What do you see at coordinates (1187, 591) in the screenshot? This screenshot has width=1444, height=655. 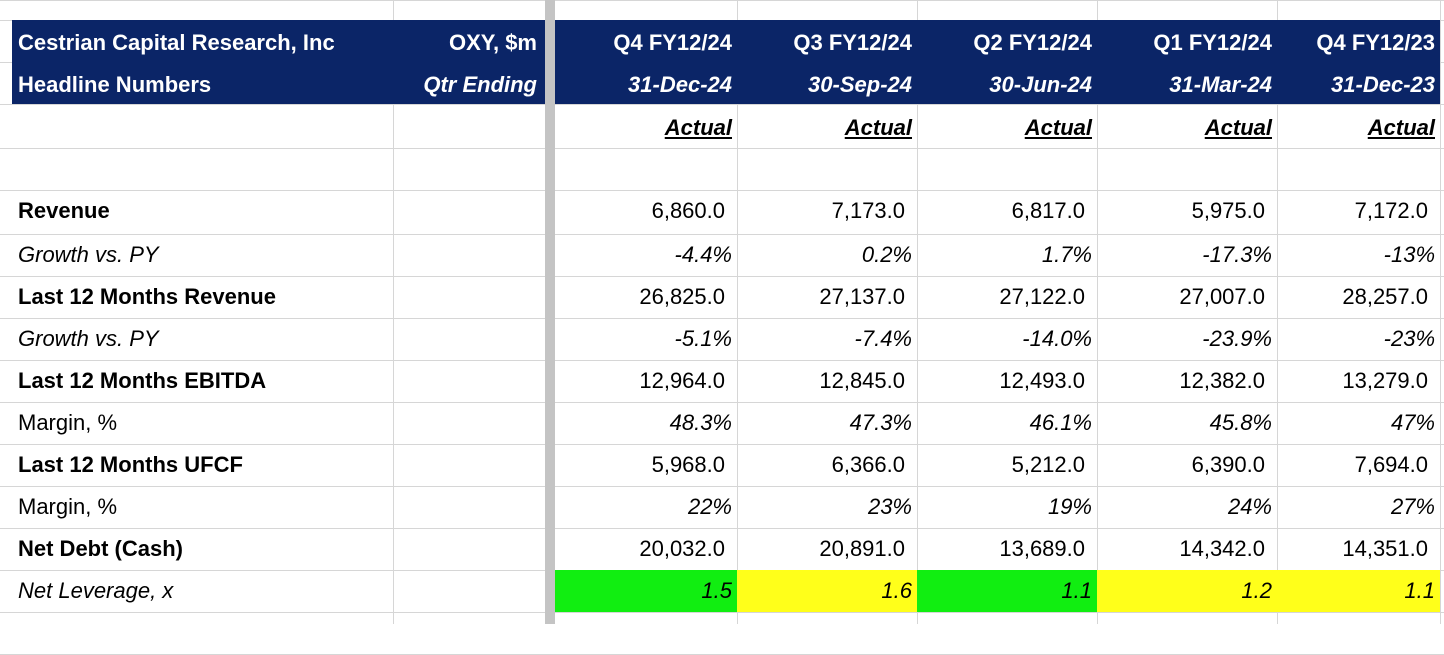 I see `cell-value: 1.2` at bounding box center [1187, 591].